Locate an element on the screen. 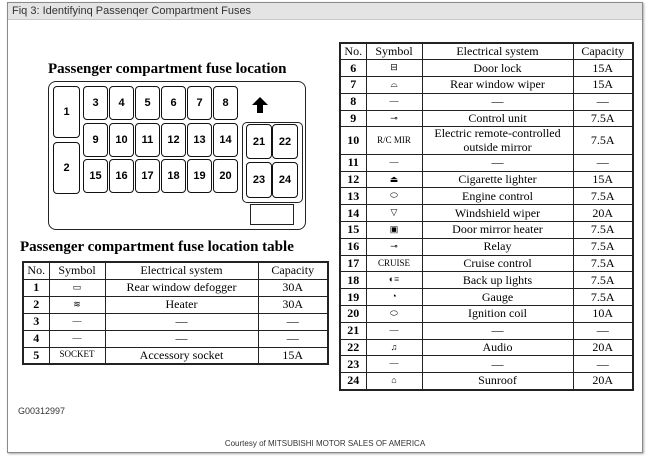 This screenshot has height=458, width=650. table-row: 2 ≋ Heater 30A is located at coordinates (175, 304).